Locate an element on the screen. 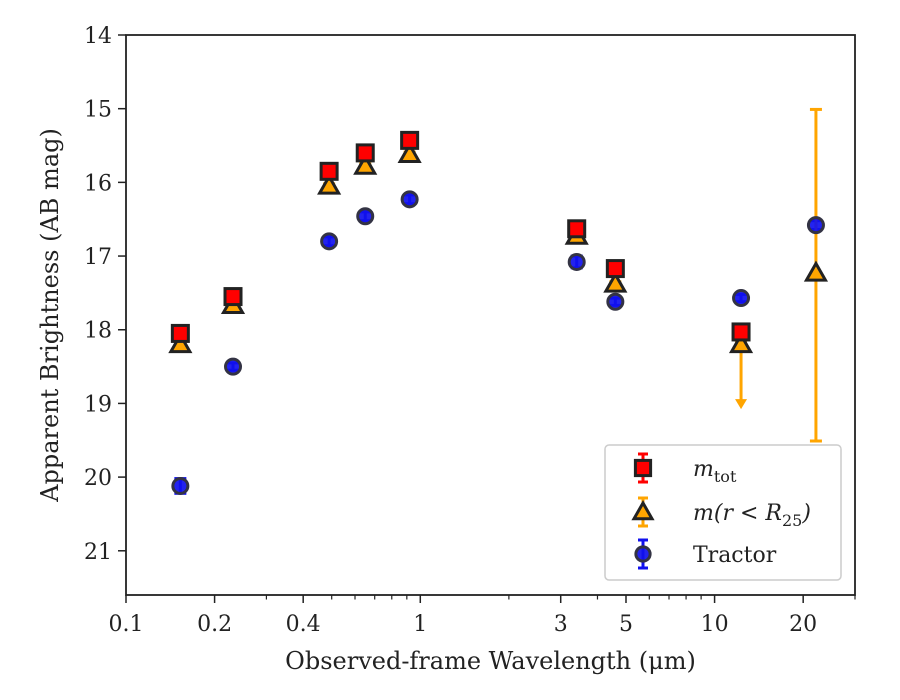 The image size is (900, 700). y-tick-label: 21 is located at coordinates (98, 552).